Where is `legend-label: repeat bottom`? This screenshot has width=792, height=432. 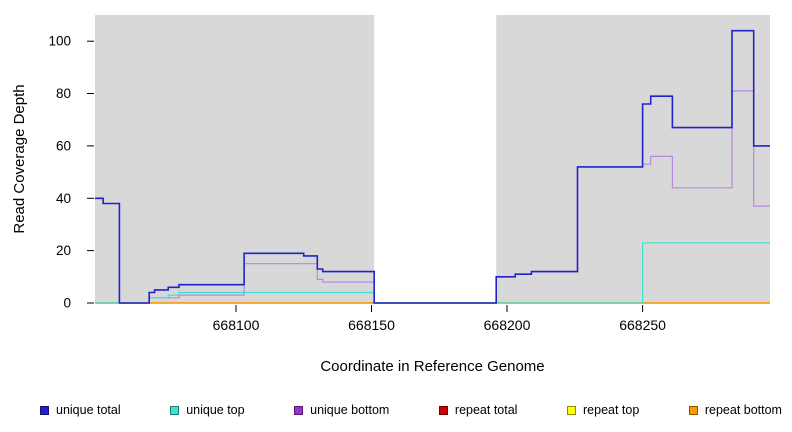 legend-label: repeat bottom is located at coordinates (743, 410).